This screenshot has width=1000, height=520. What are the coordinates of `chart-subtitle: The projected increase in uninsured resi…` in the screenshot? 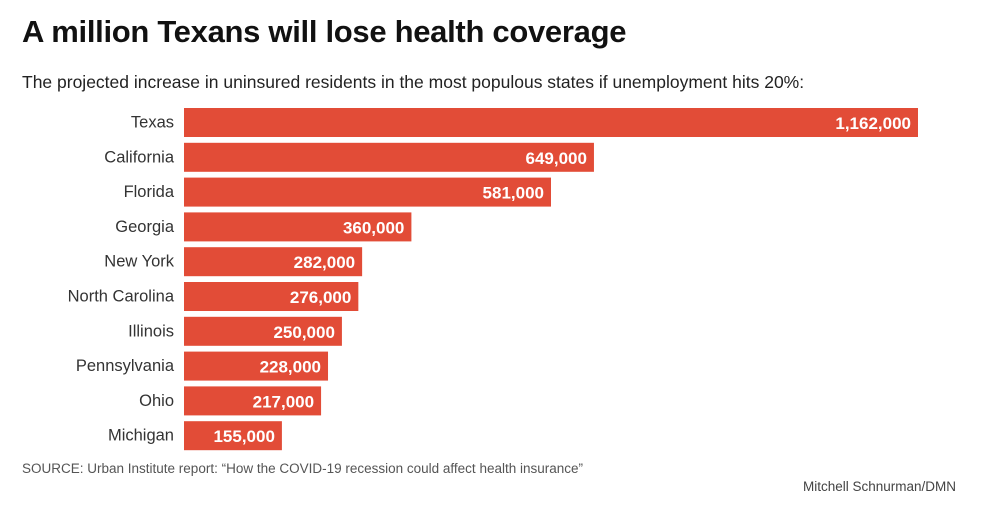 It's located at (413, 82).